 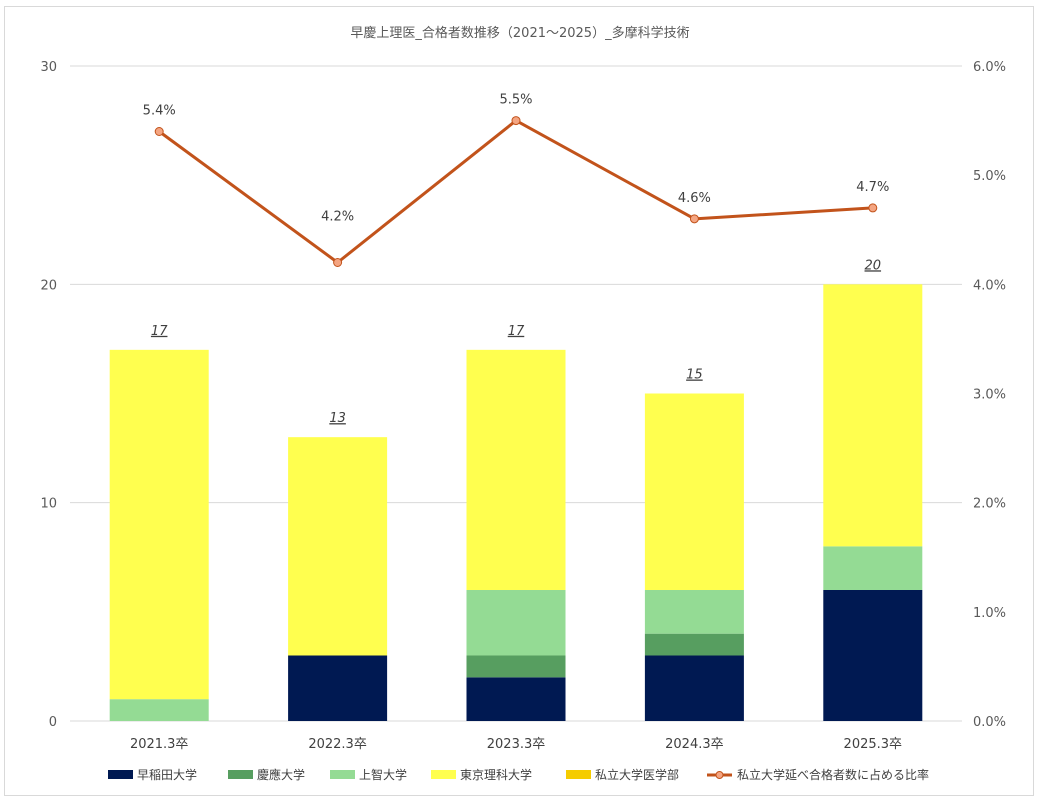 What do you see at coordinates (48, 285) in the screenshot?
I see `y-left-tick-label: 20` at bounding box center [48, 285].